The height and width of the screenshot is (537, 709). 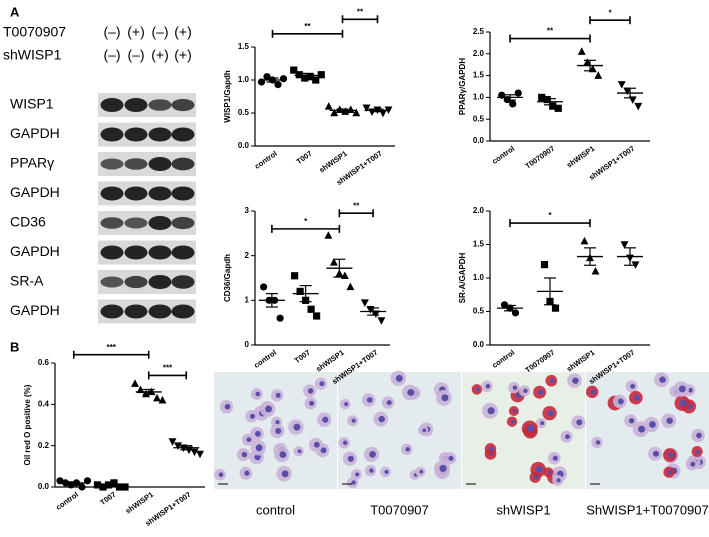 I want to click on y-tick-label: 0.0, so click(x=244, y=145).